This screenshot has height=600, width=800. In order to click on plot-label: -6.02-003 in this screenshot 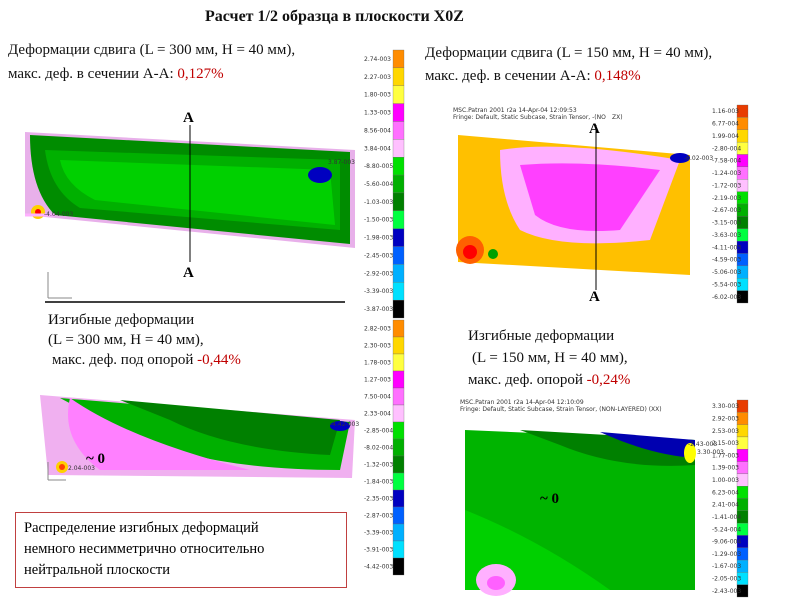, I will do `click(698, 158)`.